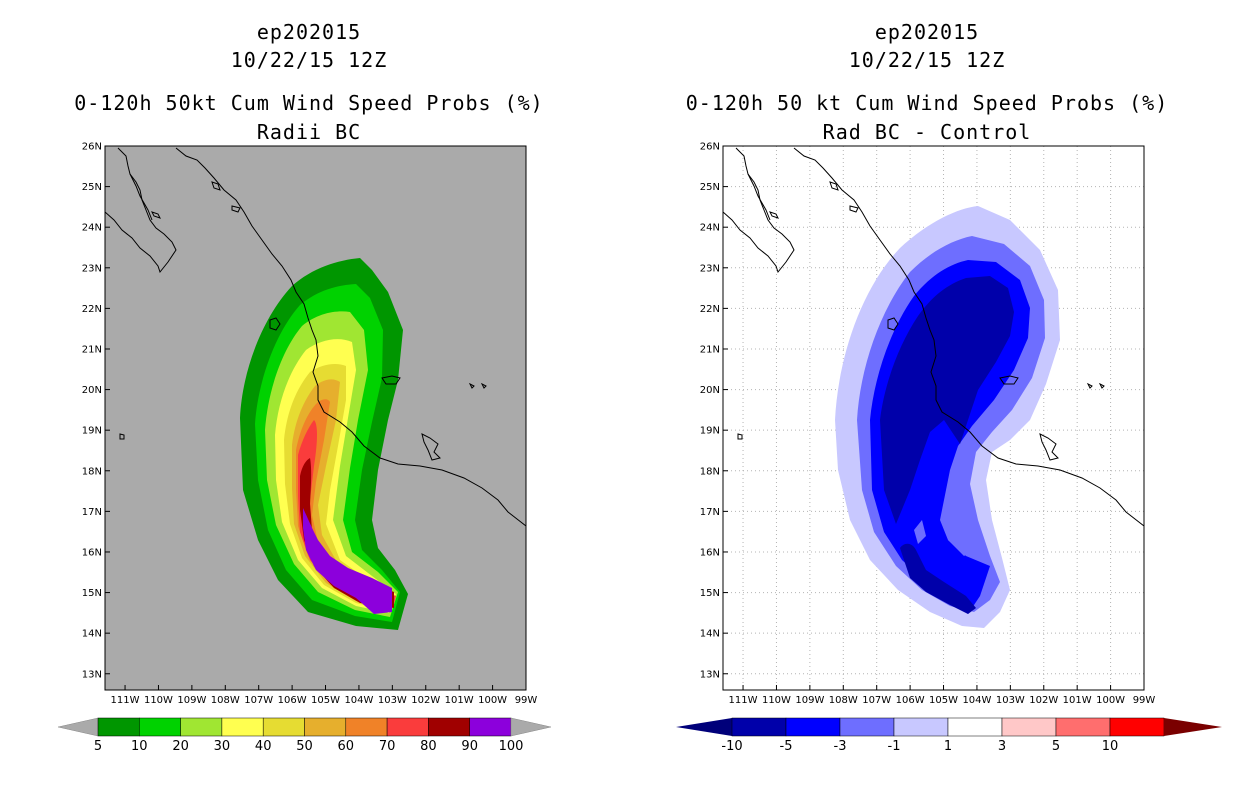 This screenshot has width=1236, height=800. Describe the element at coordinates (122, 436) in the screenshot. I see `left-island-socorro` at that location.